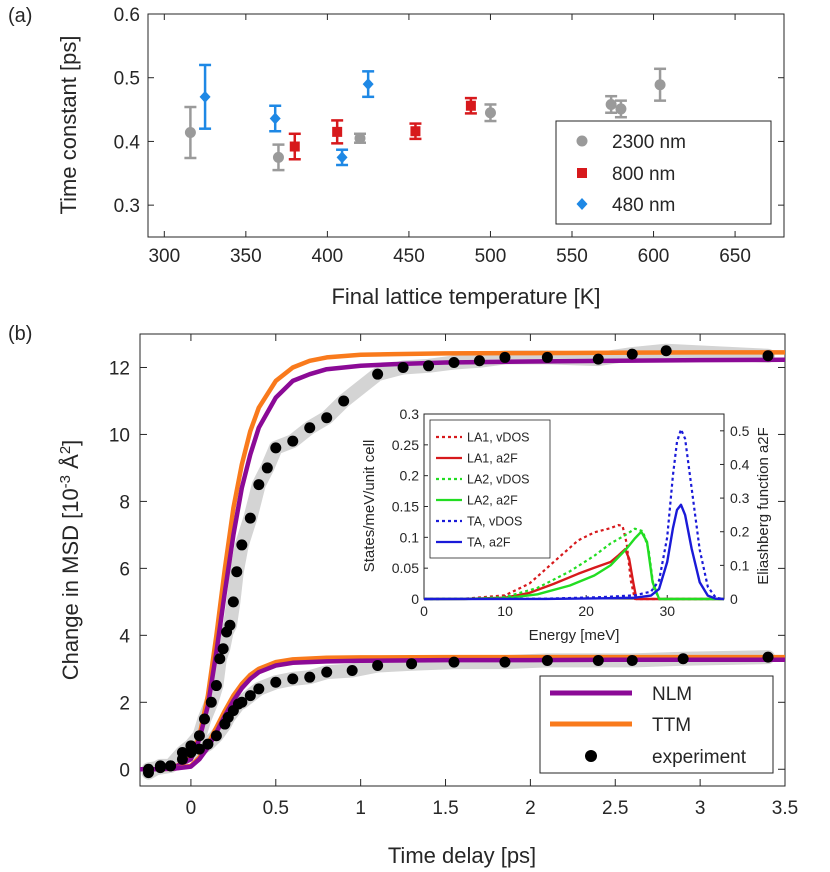  Describe the element at coordinates (368, 84) in the screenshot. I see `data-point-480nm` at that location.